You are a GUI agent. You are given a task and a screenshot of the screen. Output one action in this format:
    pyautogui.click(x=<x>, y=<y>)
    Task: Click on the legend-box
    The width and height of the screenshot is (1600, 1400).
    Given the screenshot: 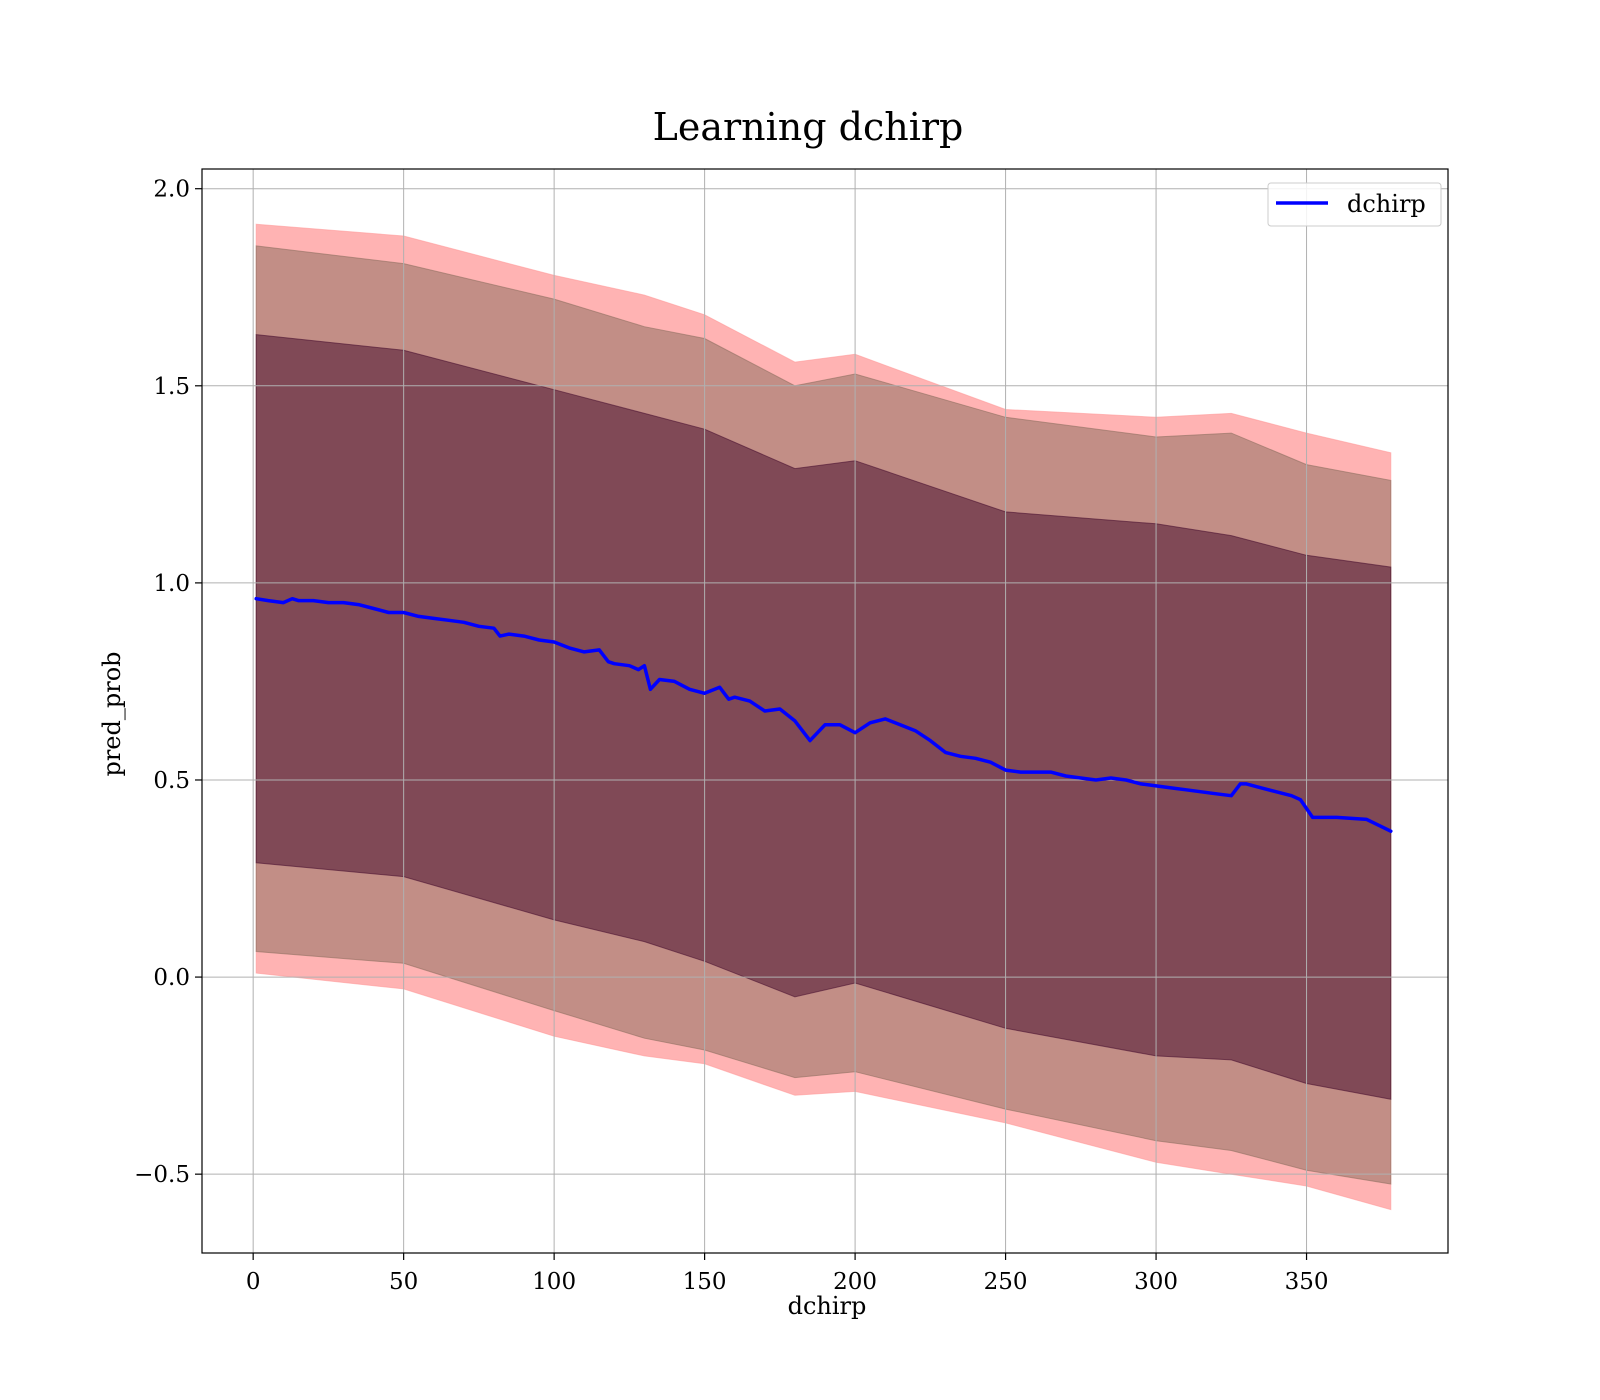 What is the action you would take?
    pyautogui.click(x=1354, y=204)
    